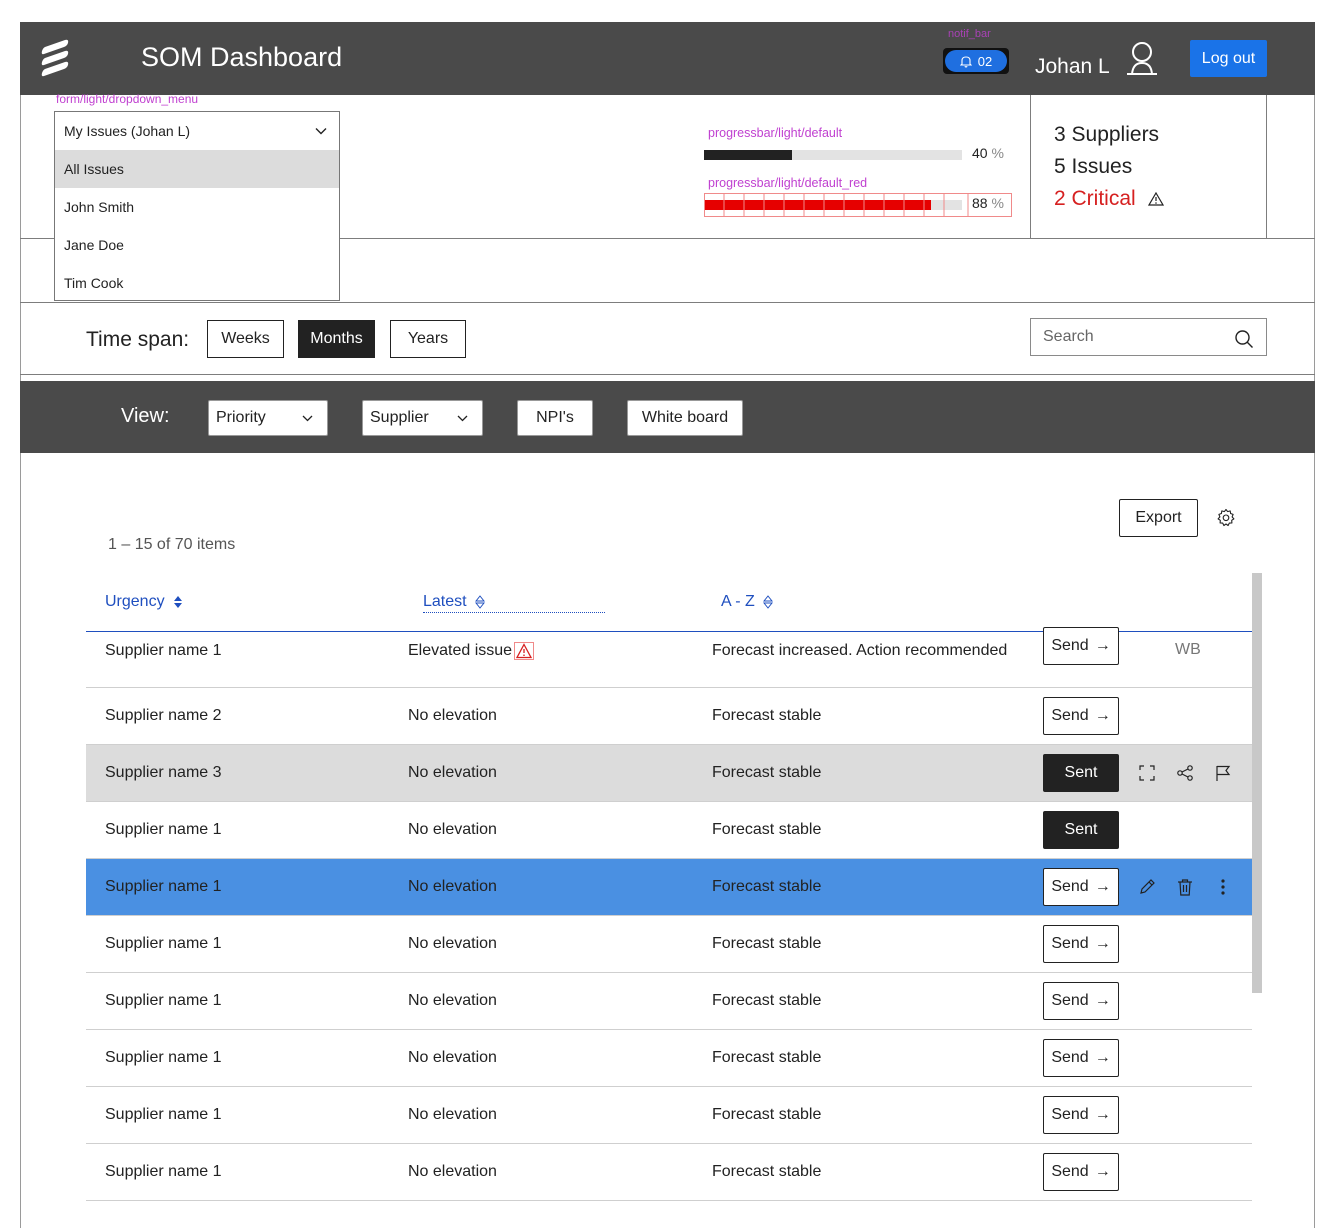  I want to click on dropdown-option: Jane Doe, so click(94, 245).